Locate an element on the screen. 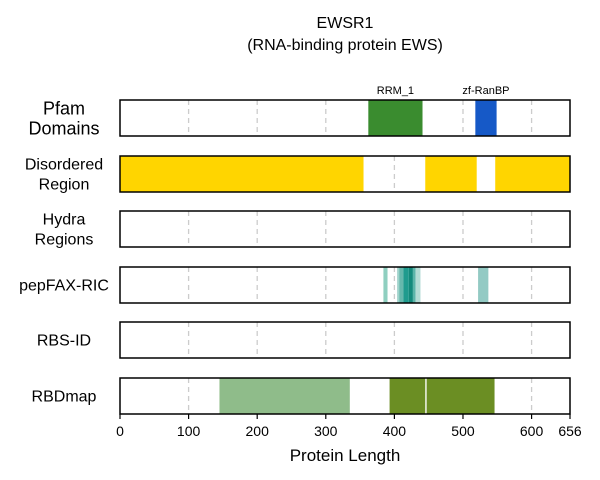 The width and height of the screenshot is (600, 480). track-label: pepFAX-RIC is located at coordinates (64, 286).